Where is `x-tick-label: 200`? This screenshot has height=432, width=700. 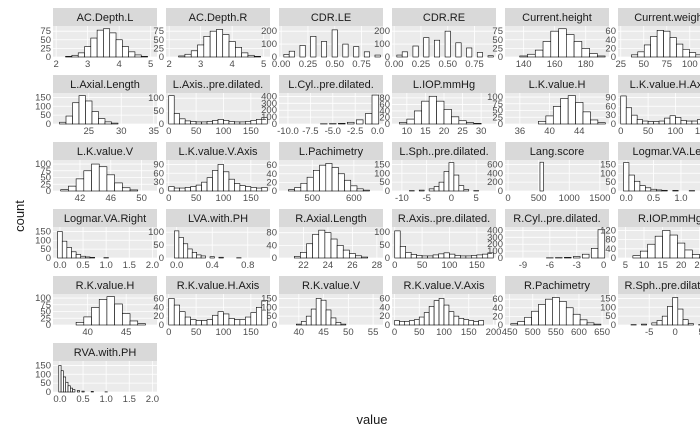 x-tick-label: 200 is located at coordinates (494, 332).